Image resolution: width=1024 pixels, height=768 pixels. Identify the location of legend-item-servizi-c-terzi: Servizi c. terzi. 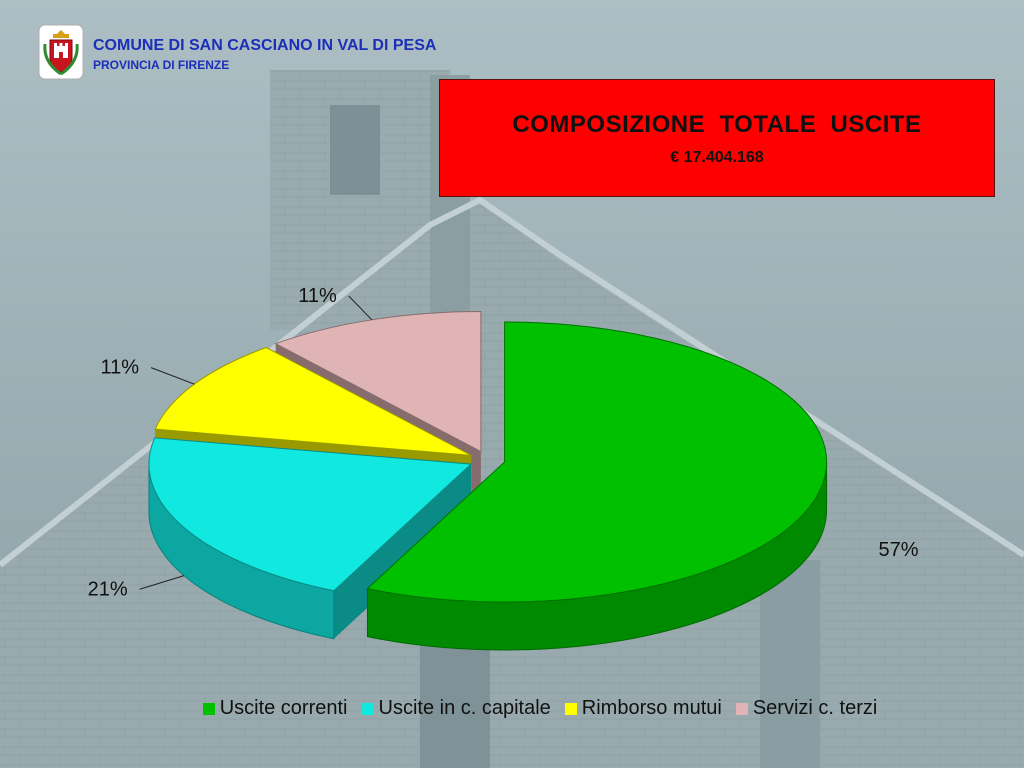
(806, 708).